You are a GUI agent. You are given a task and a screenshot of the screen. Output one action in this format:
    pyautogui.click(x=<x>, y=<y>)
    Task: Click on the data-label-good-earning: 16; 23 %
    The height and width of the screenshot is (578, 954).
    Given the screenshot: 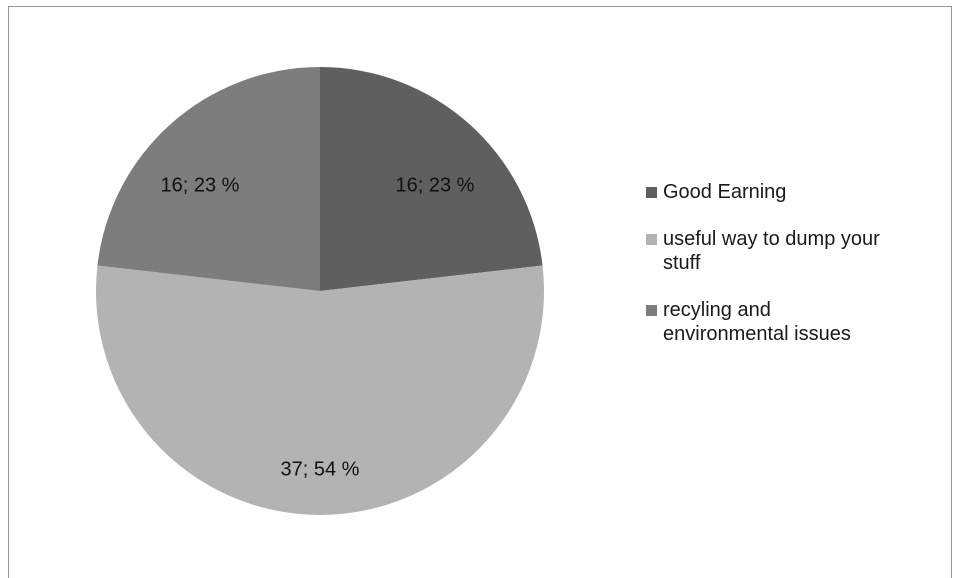 What is the action you would take?
    pyautogui.click(x=435, y=185)
    